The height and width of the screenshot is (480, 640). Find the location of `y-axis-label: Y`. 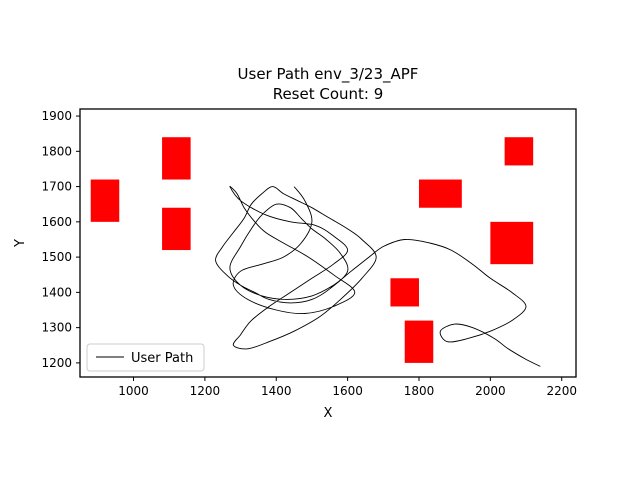

y-axis-label: Y is located at coordinates (20, 243).